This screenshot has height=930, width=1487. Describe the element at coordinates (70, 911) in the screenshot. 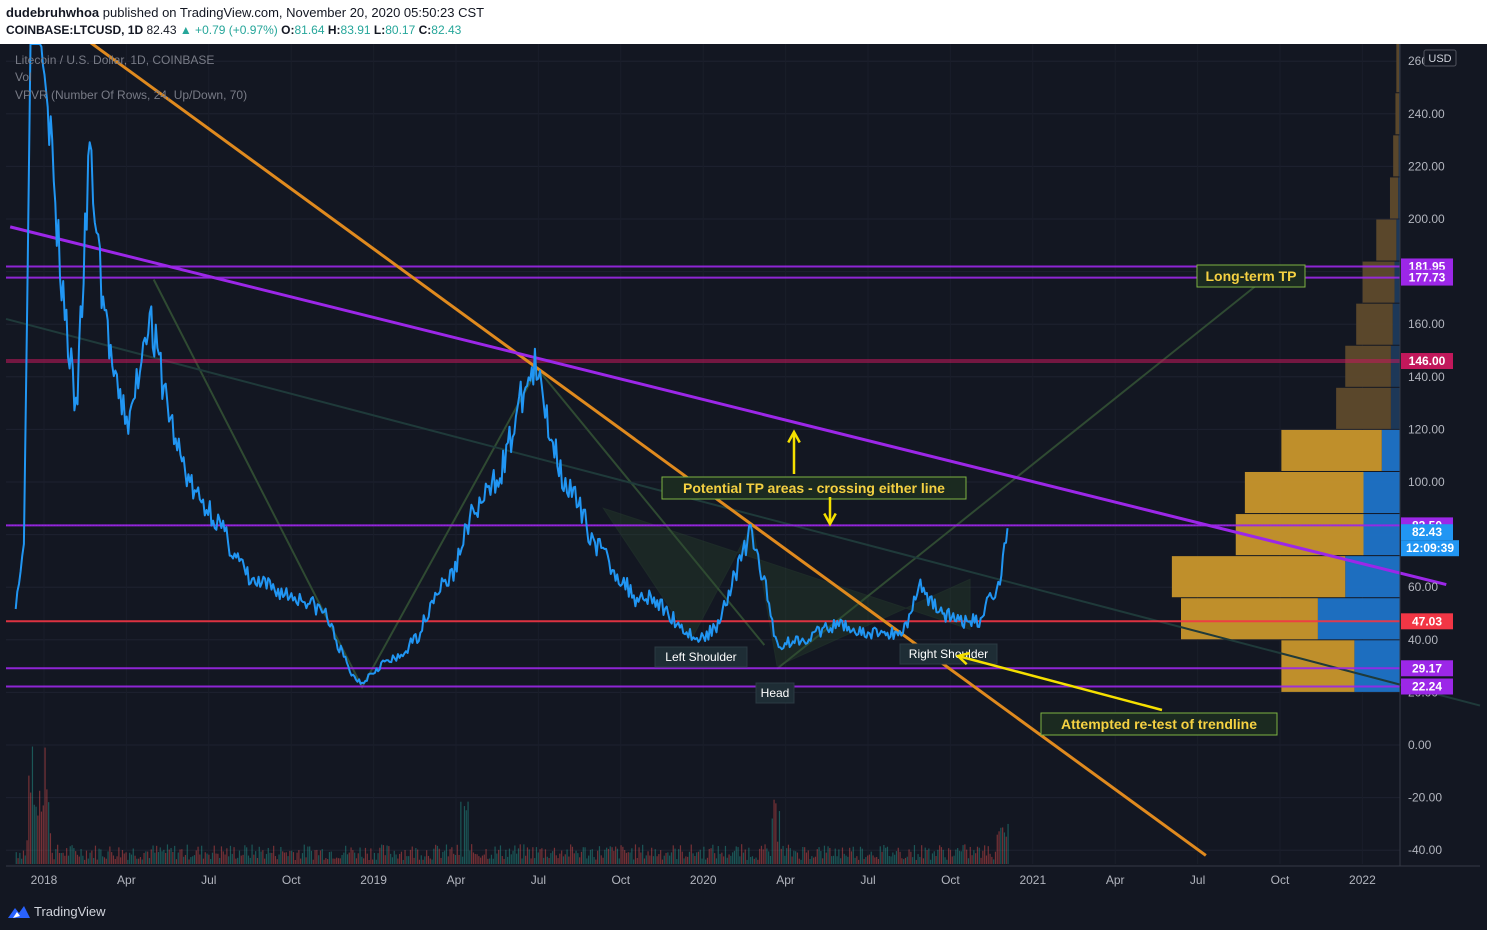

I see `tradingview-brand: TradingView` at that location.